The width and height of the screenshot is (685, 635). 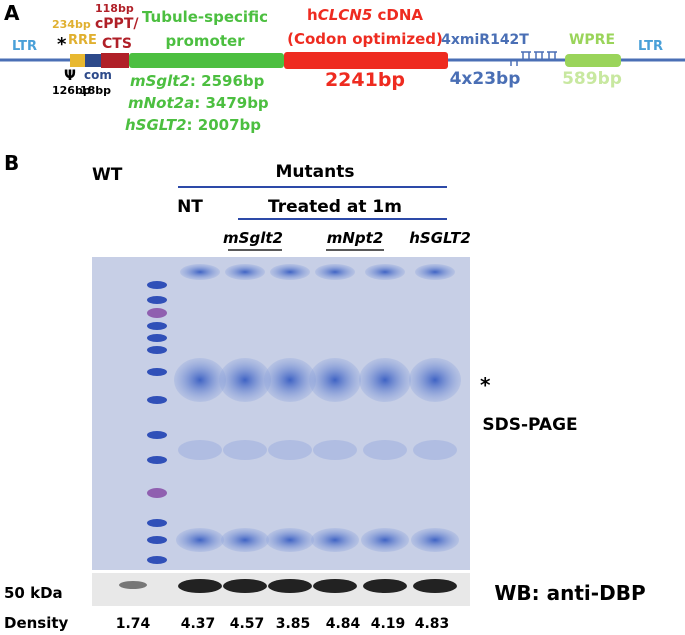 What do you see at coordinates (388, 624) in the screenshot?
I see `density-value: 4.19` at bounding box center [388, 624].